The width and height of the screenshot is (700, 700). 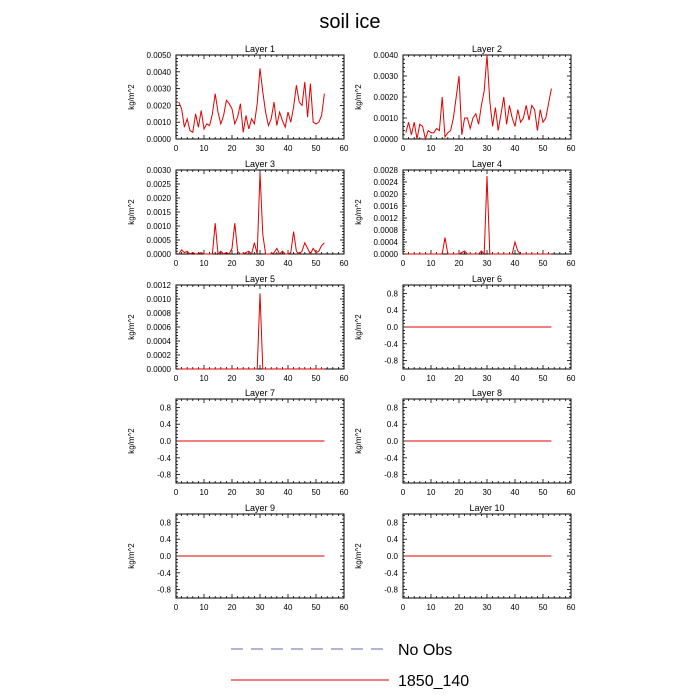 What do you see at coordinates (260, 263) in the screenshot?
I see `layer-3-xtick-label: 30` at bounding box center [260, 263].